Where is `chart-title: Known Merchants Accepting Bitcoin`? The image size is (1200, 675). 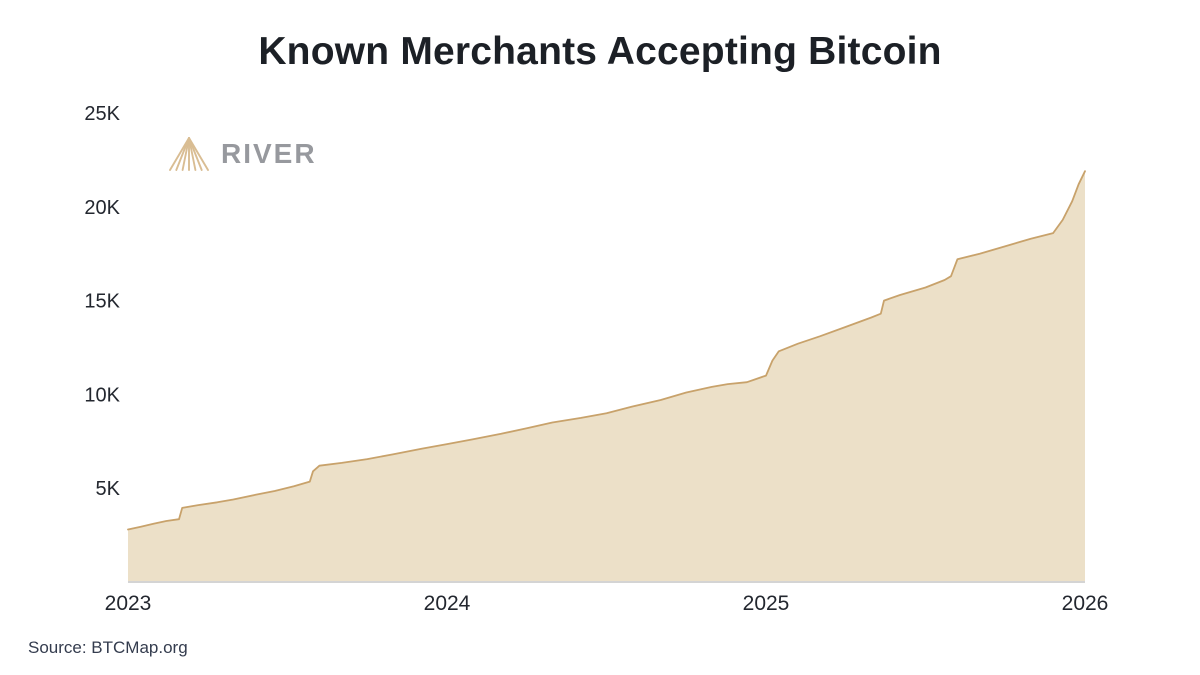
chart-title: Known Merchants Accepting Bitcoin is located at coordinates (600, 51).